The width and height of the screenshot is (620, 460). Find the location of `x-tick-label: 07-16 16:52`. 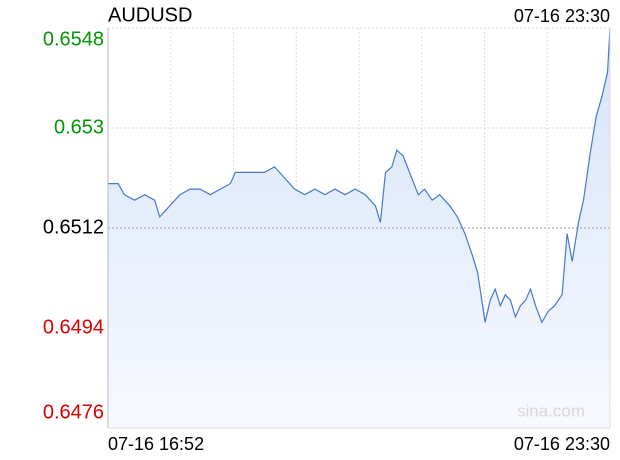

x-tick-label: 07-16 16:52 is located at coordinates (156, 444).